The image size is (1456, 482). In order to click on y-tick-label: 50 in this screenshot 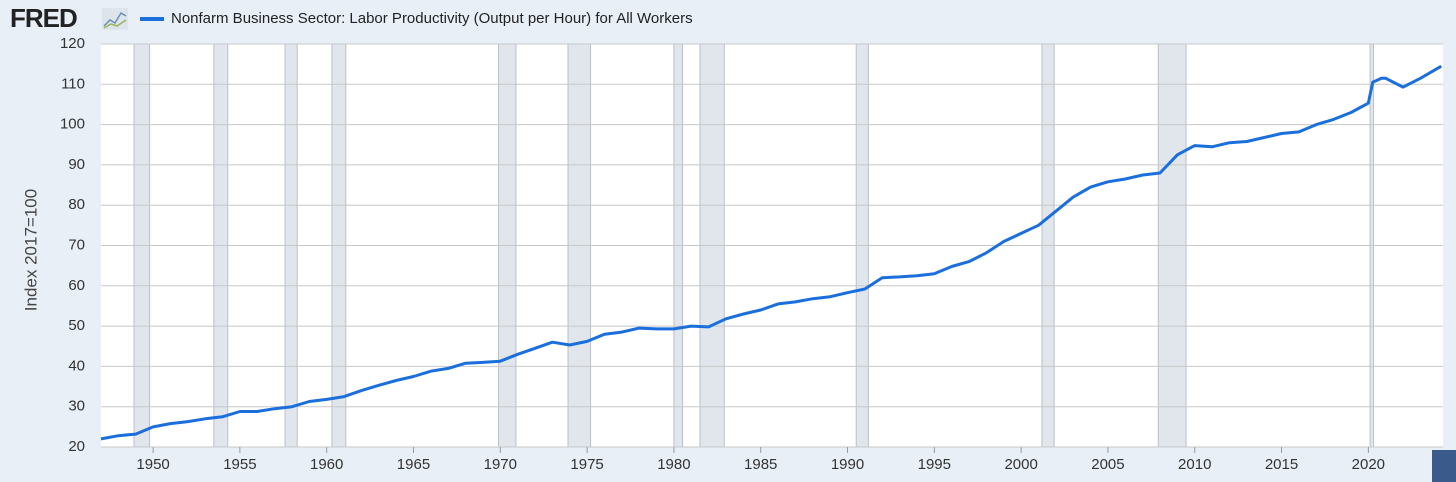, I will do `click(76, 325)`.